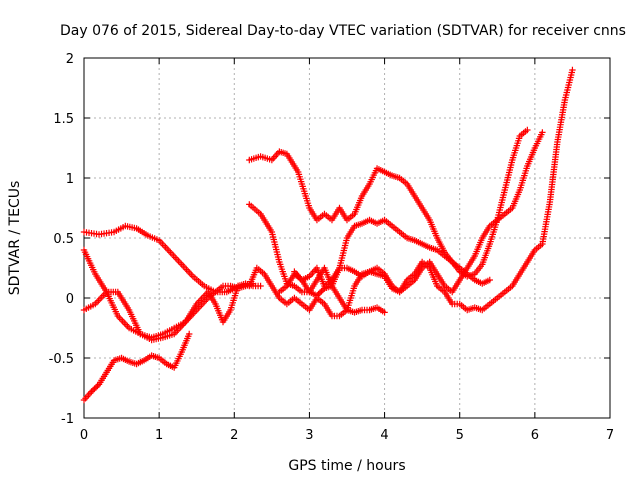 This screenshot has width=640, height=480. What do you see at coordinates (70, 59) in the screenshot?
I see `y-tick-label: 2` at bounding box center [70, 59].